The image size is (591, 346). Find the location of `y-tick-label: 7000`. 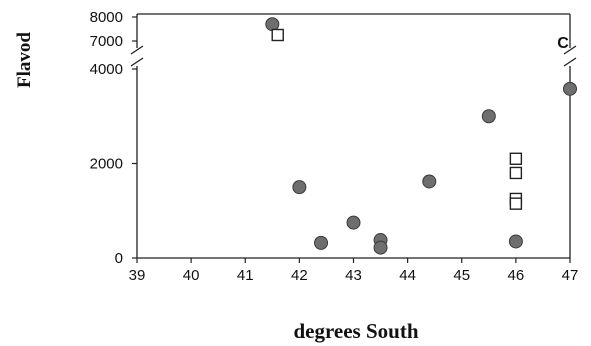

y-tick-label: 7000 is located at coordinates (106, 41).